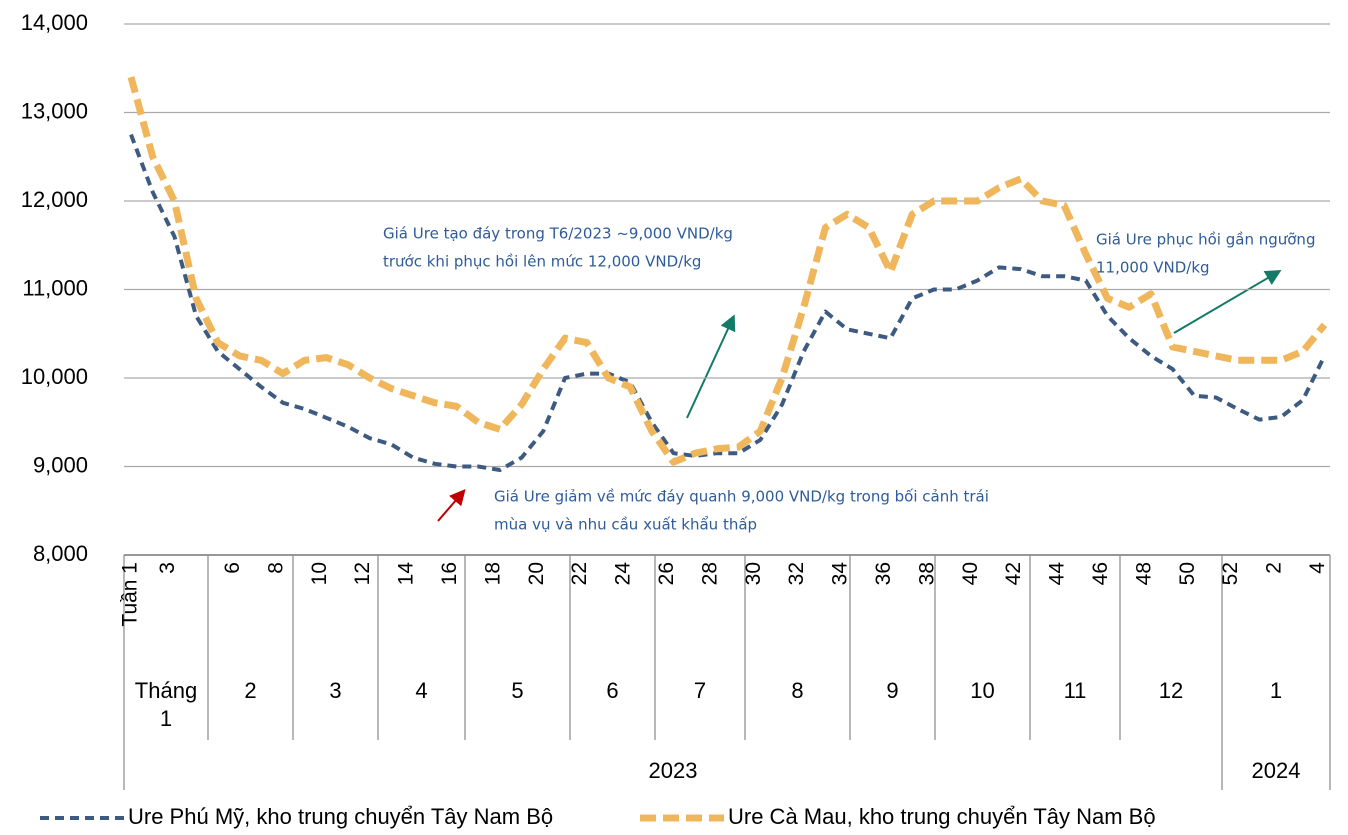 The image size is (1348, 835). I want to click on x-tick-label: 10, so click(319, 573).